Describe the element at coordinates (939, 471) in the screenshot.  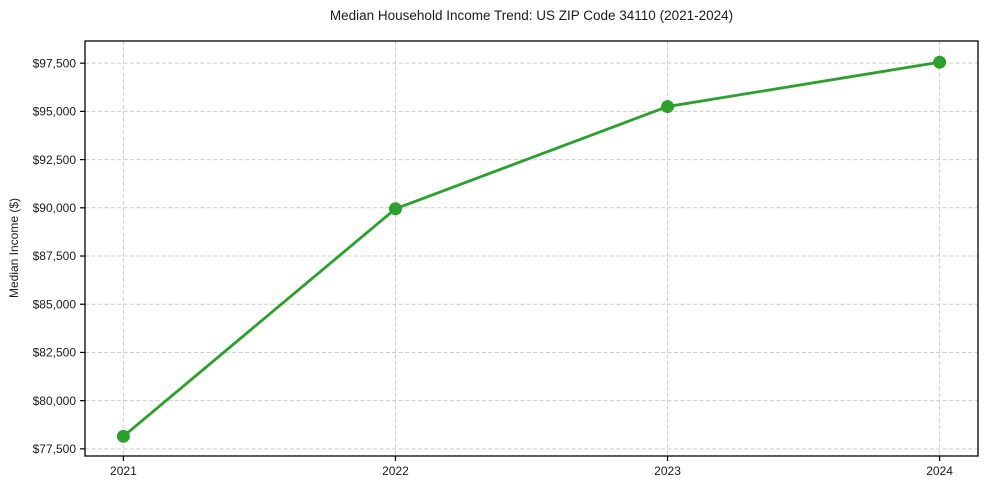
I see `x-tick-label: 2024` at that location.